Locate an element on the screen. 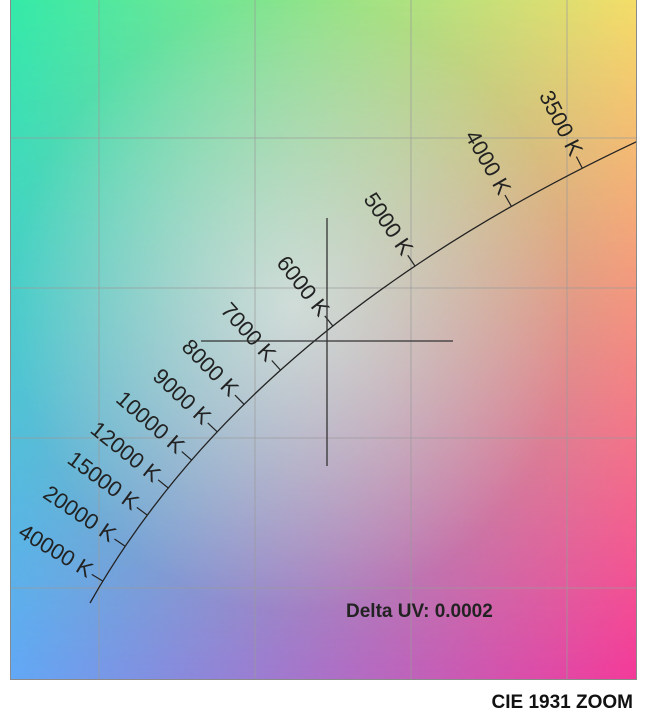  chart-caption: CIE 1931 ZOOM is located at coordinates (562, 702).